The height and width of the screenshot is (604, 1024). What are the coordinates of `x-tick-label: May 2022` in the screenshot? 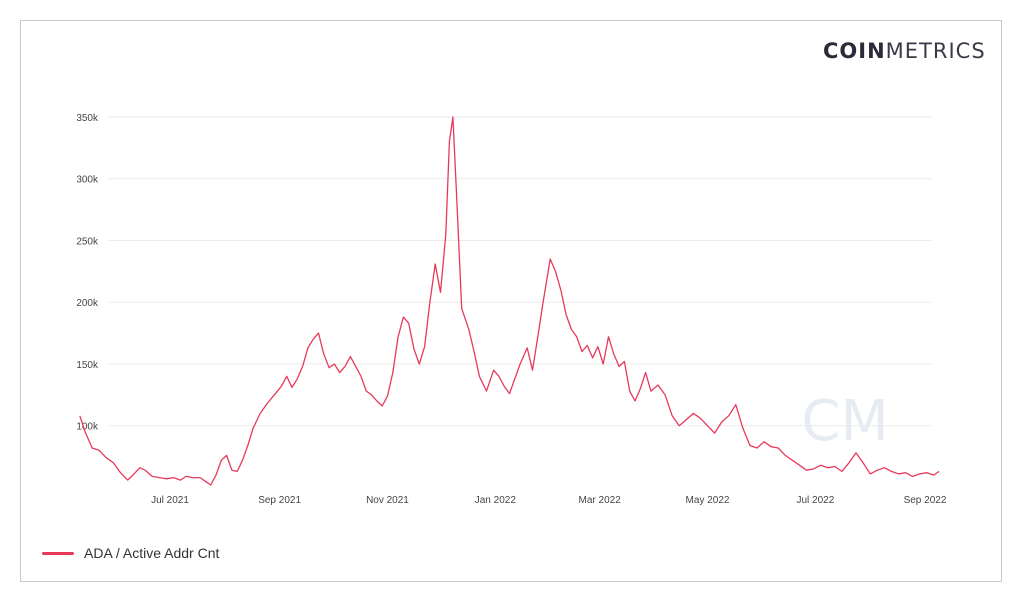 It's located at (708, 500).